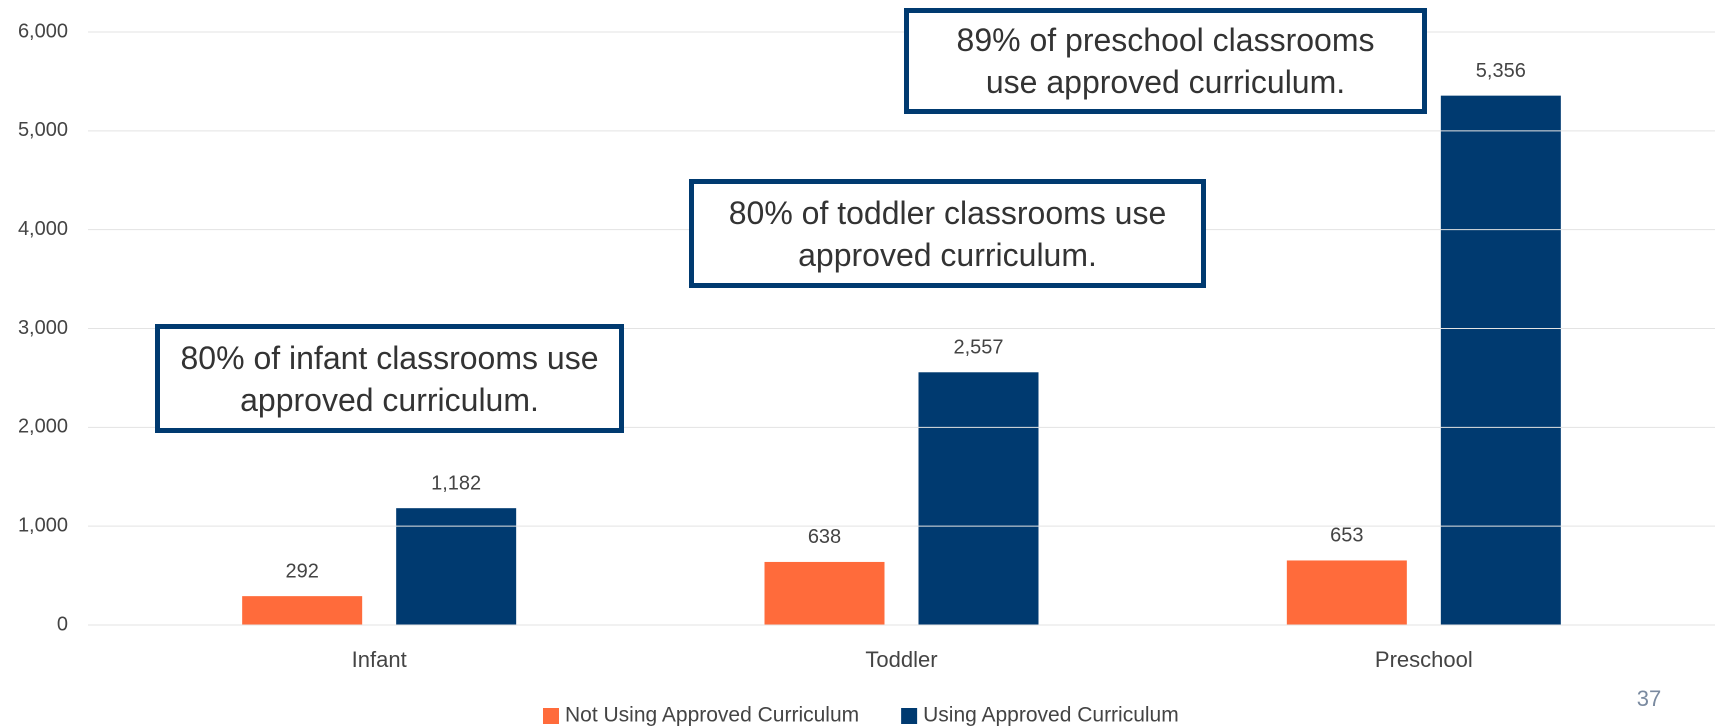  What do you see at coordinates (43, 130) in the screenshot?
I see `y-tick-label: 5,000` at bounding box center [43, 130].